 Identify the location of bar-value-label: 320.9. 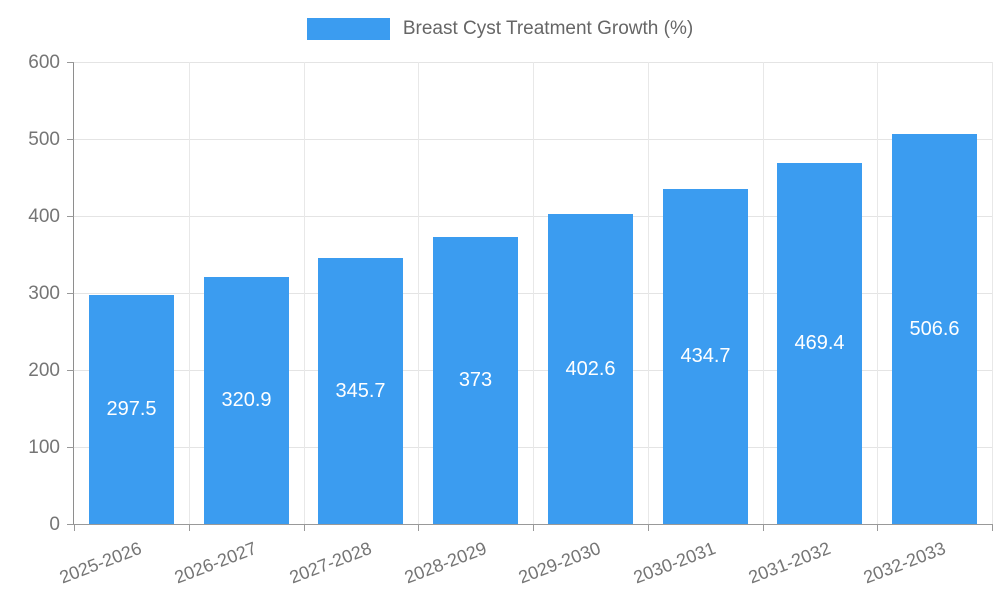
(246, 400).